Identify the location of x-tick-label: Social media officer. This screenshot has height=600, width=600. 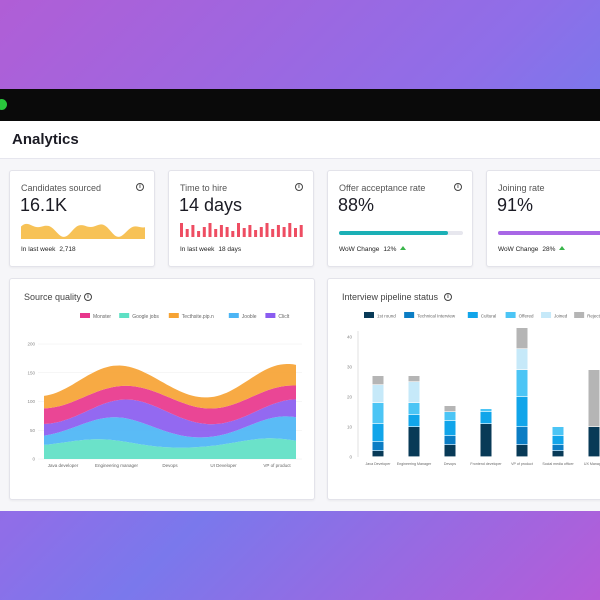
(558, 464).